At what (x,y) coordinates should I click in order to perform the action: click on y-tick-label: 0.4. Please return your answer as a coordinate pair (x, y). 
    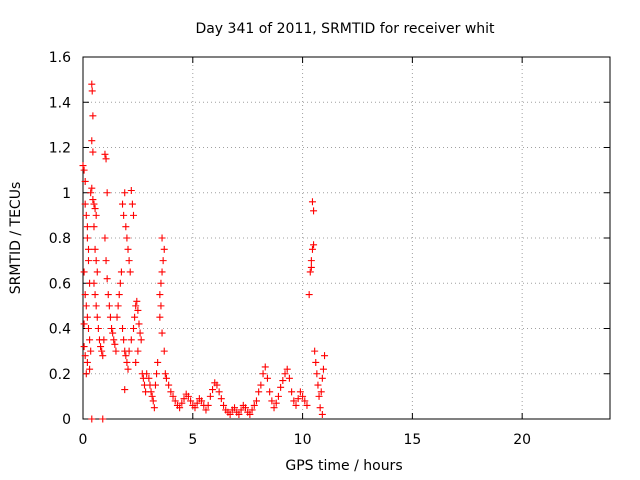
    Looking at the image, I should click on (60, 330).